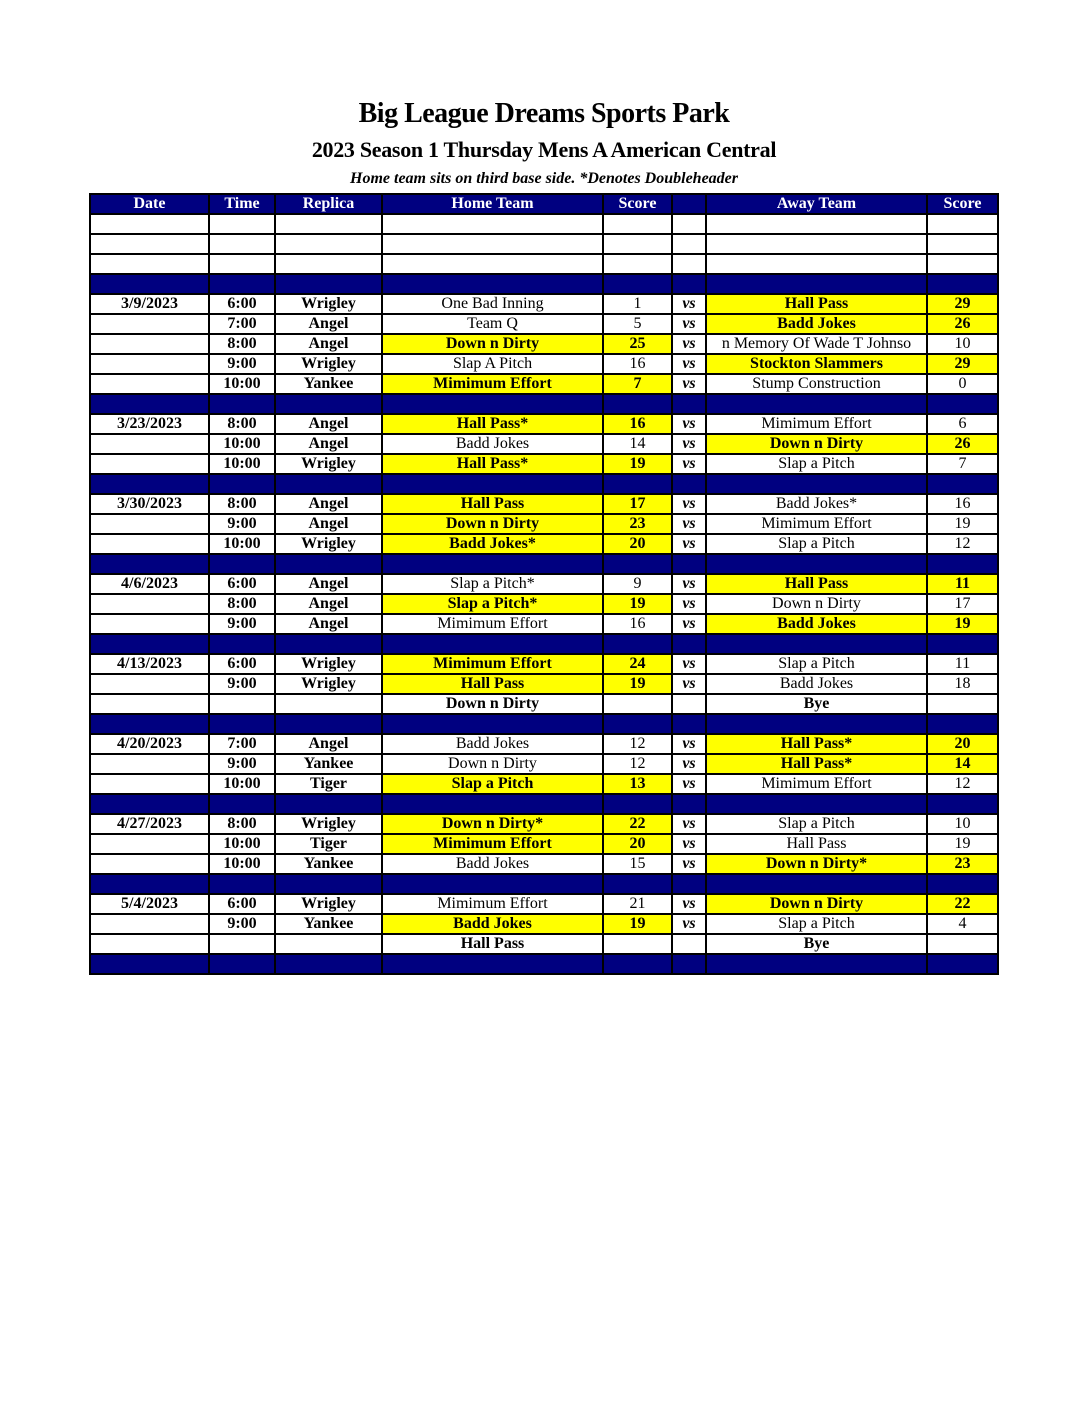  What do you see at coordinates (962, 784) in the screenshot?
I see `away-score-cell: 12` at bounding box center [962, 784].